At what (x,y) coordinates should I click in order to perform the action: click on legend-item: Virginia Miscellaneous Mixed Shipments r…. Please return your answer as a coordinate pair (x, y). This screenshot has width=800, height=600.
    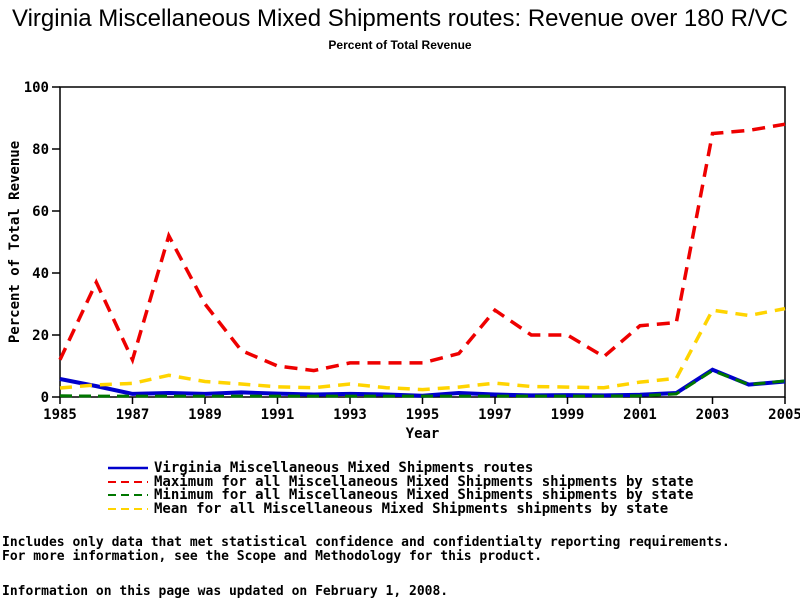
    Looking at the image, I should click on (400, 467).